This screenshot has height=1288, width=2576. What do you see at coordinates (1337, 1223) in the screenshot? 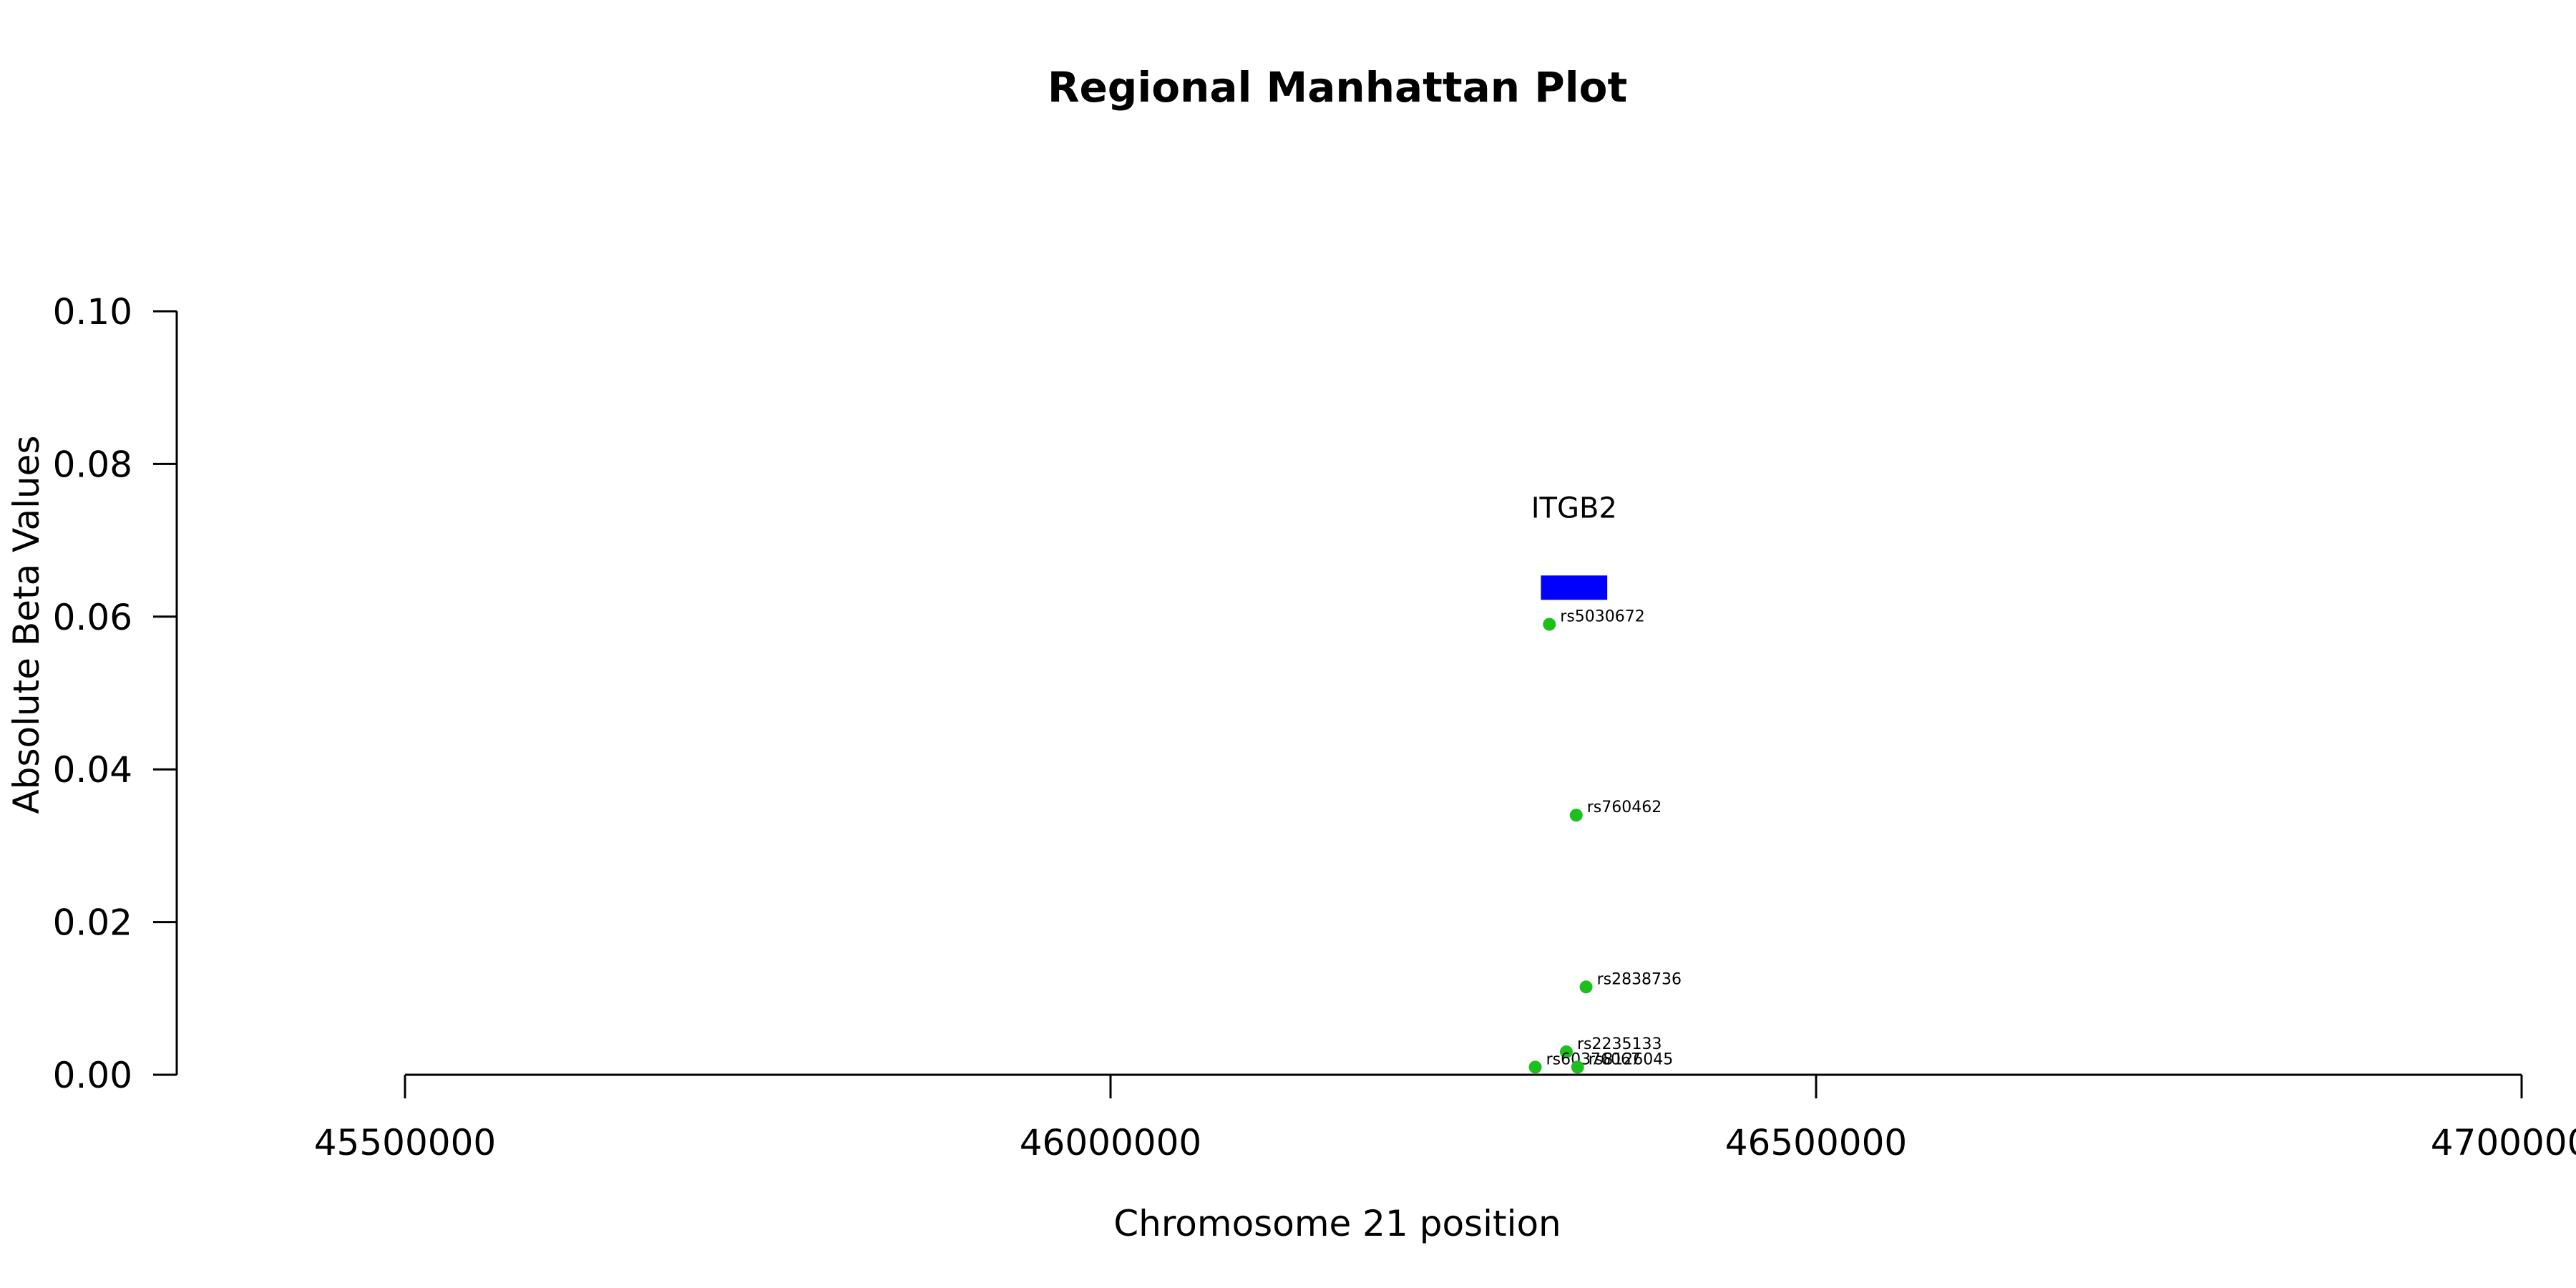
I see `x-axis-label: Chromosome 21 position` at bounding box center [1337, 1223].